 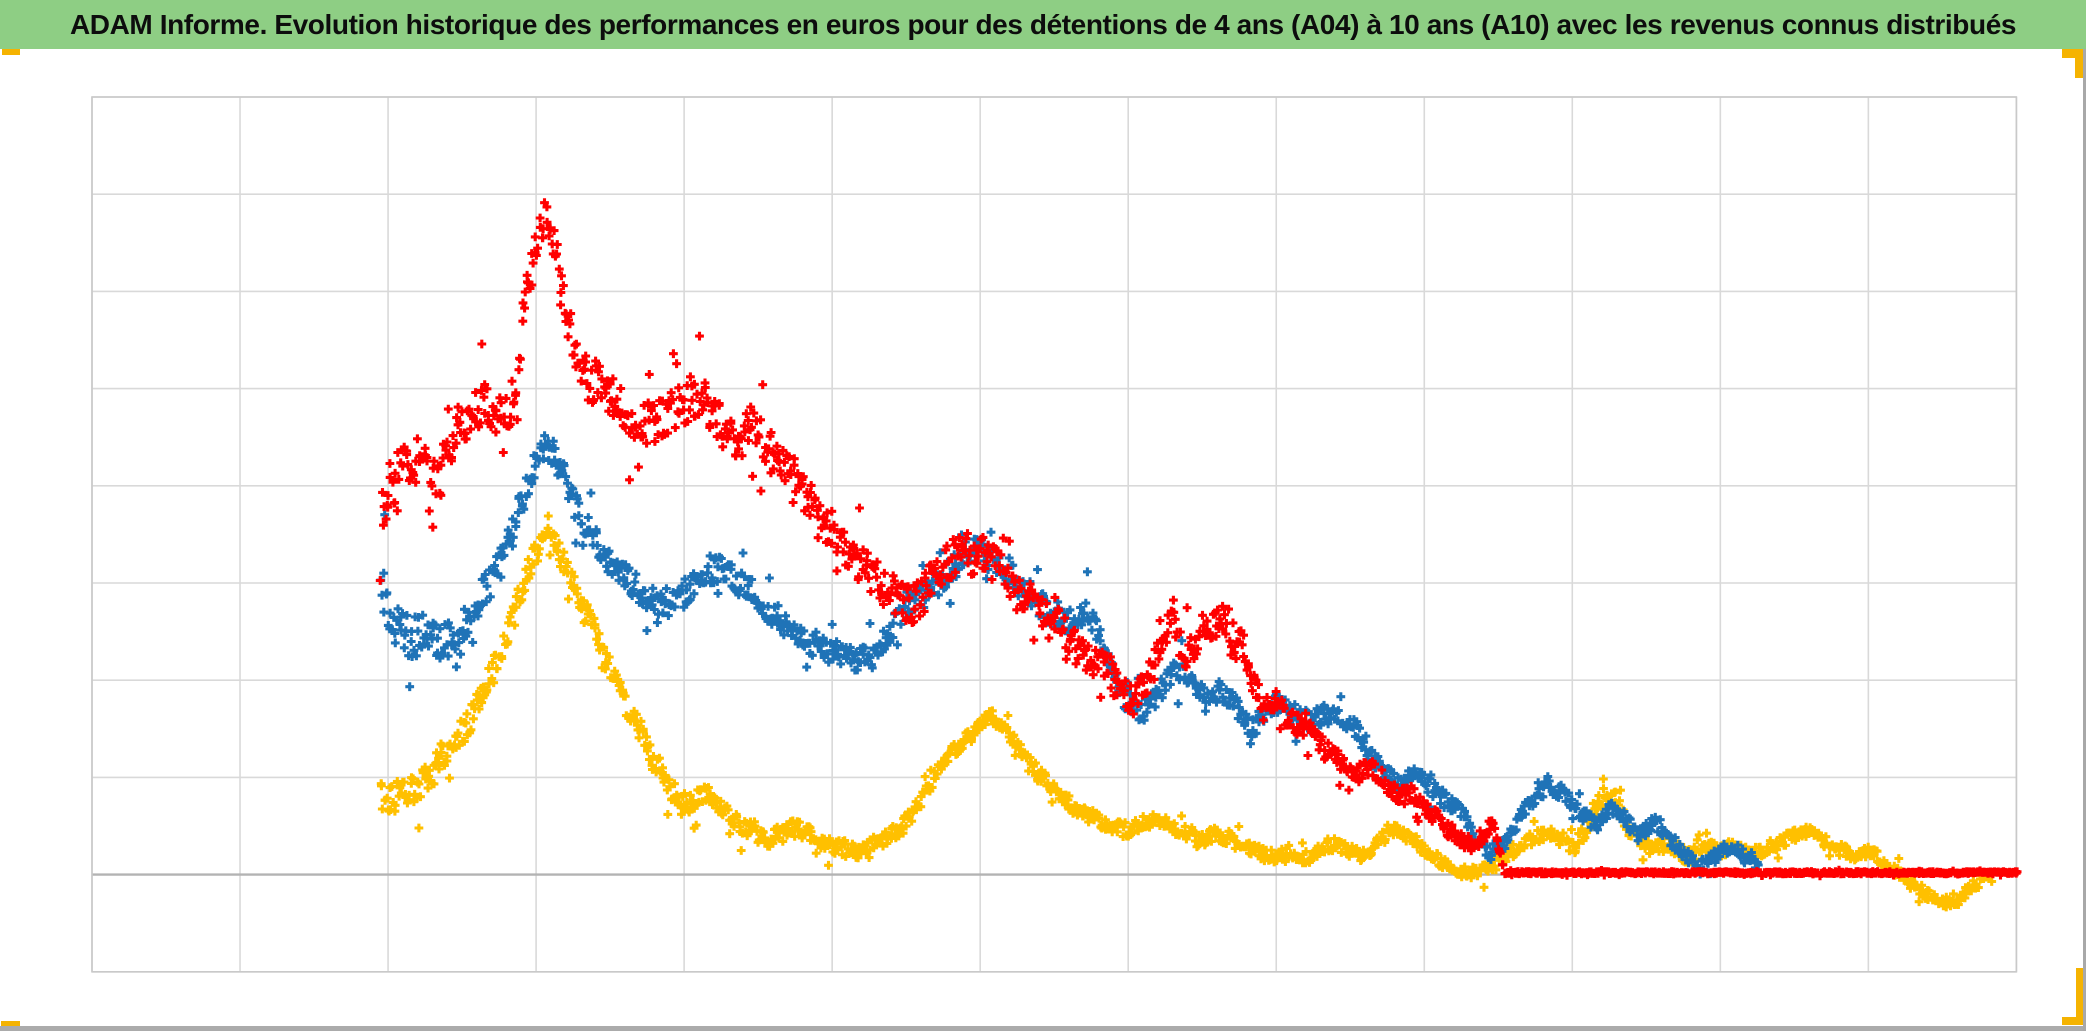 What do you see at coordinates (2084, 540) in the screenshot?
I see `right-edge-strip` at bounding box center [2084, 540].